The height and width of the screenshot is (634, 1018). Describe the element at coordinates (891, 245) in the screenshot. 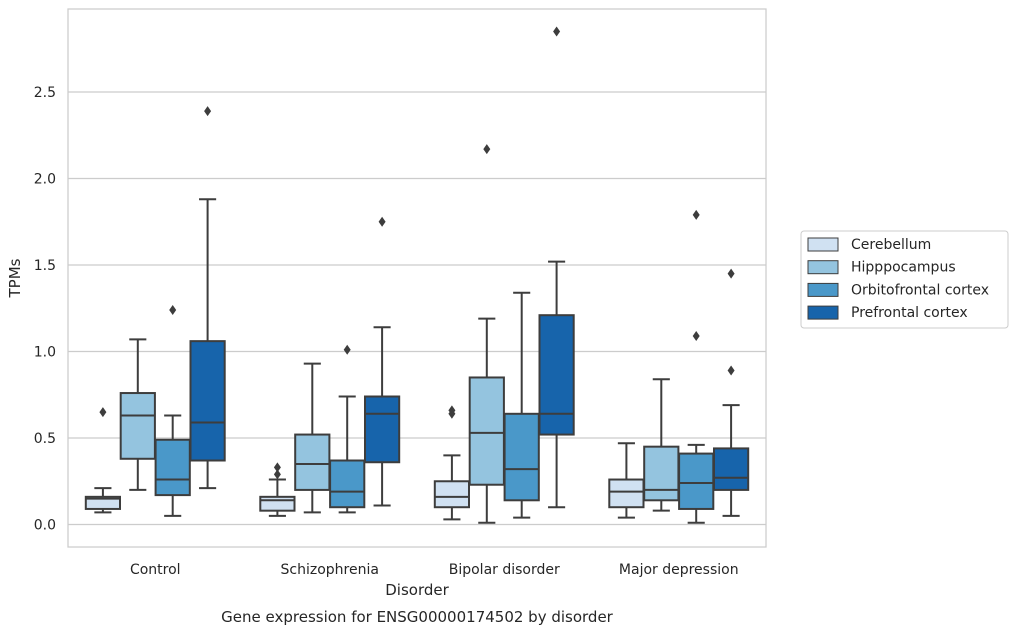

I see `legend-label: Cerebellum` at that location.